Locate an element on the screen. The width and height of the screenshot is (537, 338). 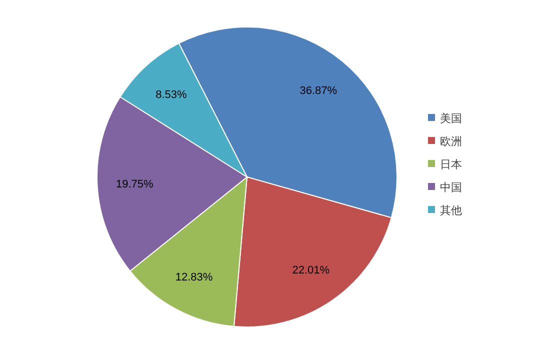
data-label: 19.75% is located at coordinates (135, 184).